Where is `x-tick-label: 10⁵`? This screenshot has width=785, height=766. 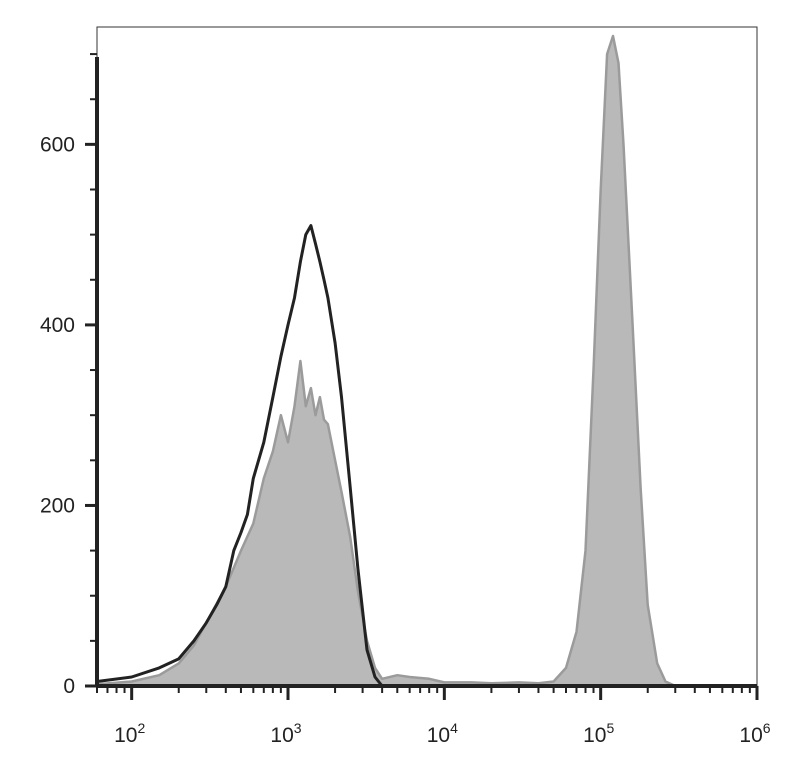
x-tick-label: 10⁵ is located at coordinates (598, 733).